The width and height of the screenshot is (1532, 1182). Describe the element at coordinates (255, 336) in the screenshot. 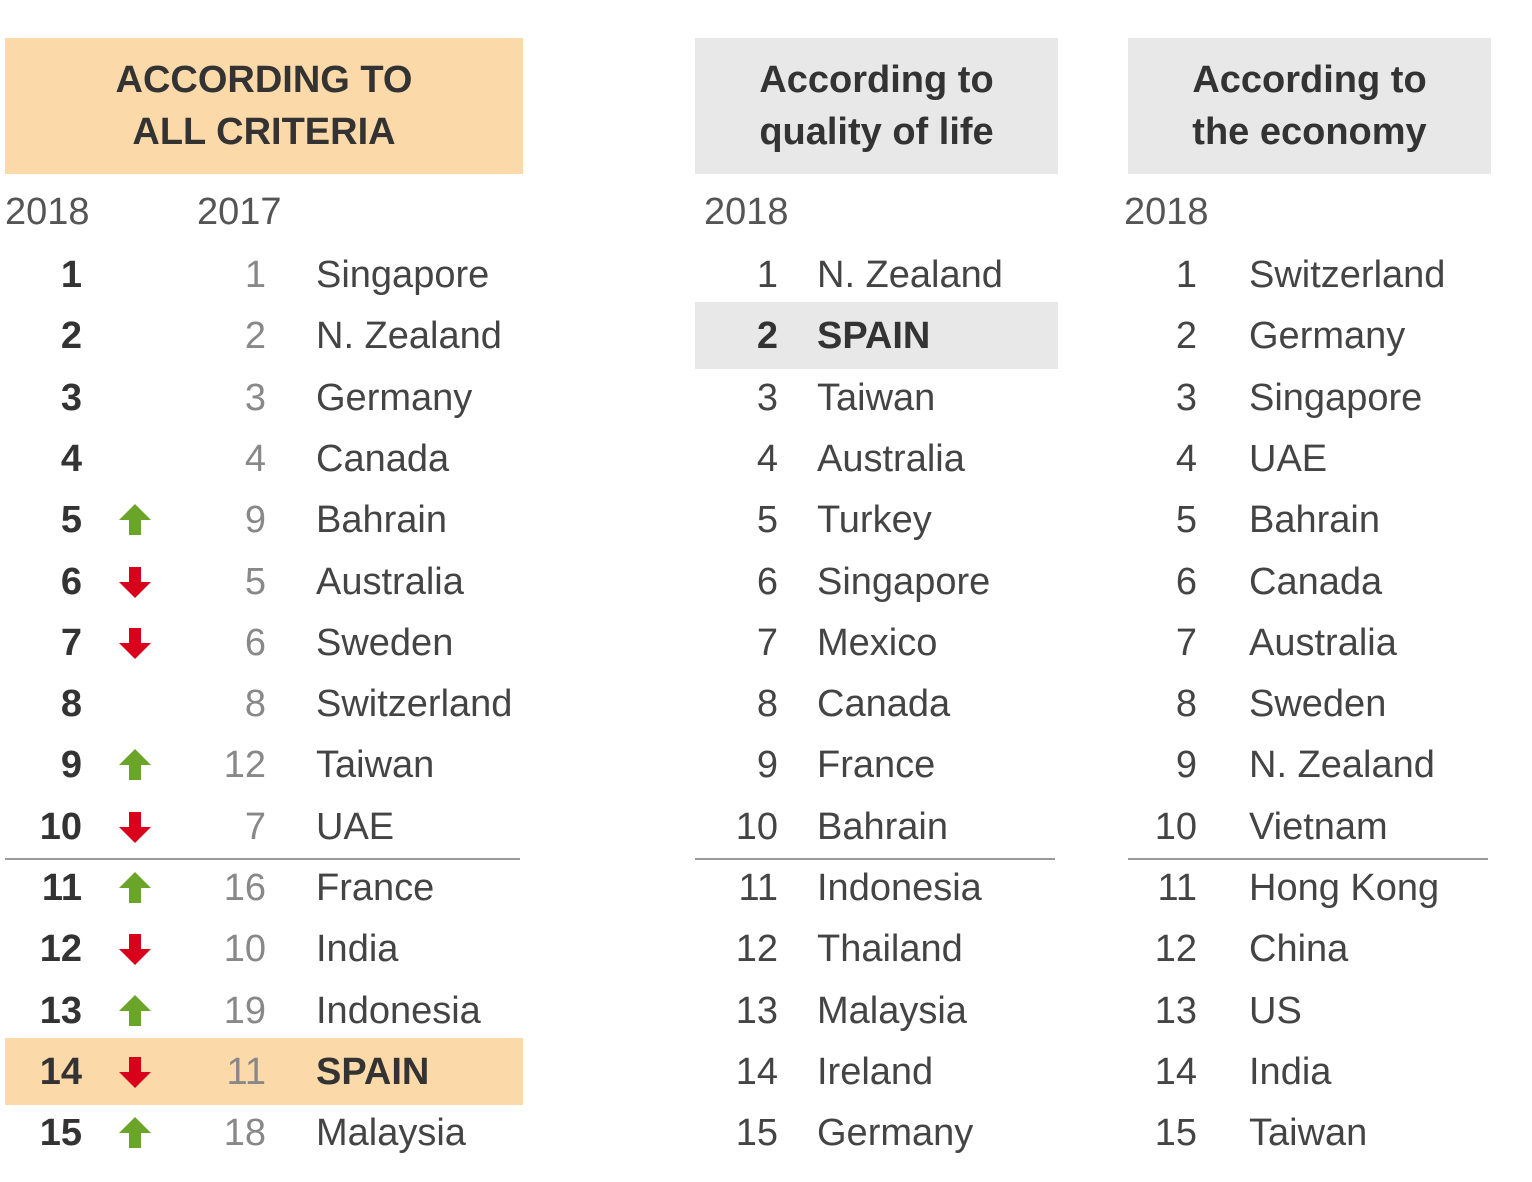

I see `previous-rank: 2` at that location.